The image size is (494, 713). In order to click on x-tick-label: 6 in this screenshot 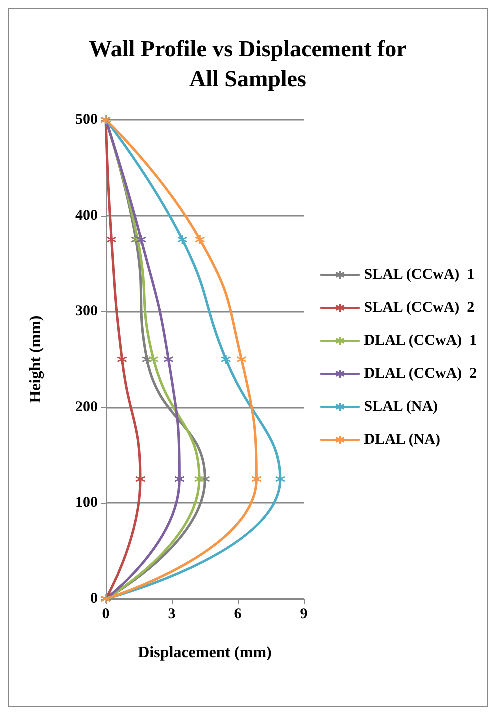, I will do `click(238, 614)`.